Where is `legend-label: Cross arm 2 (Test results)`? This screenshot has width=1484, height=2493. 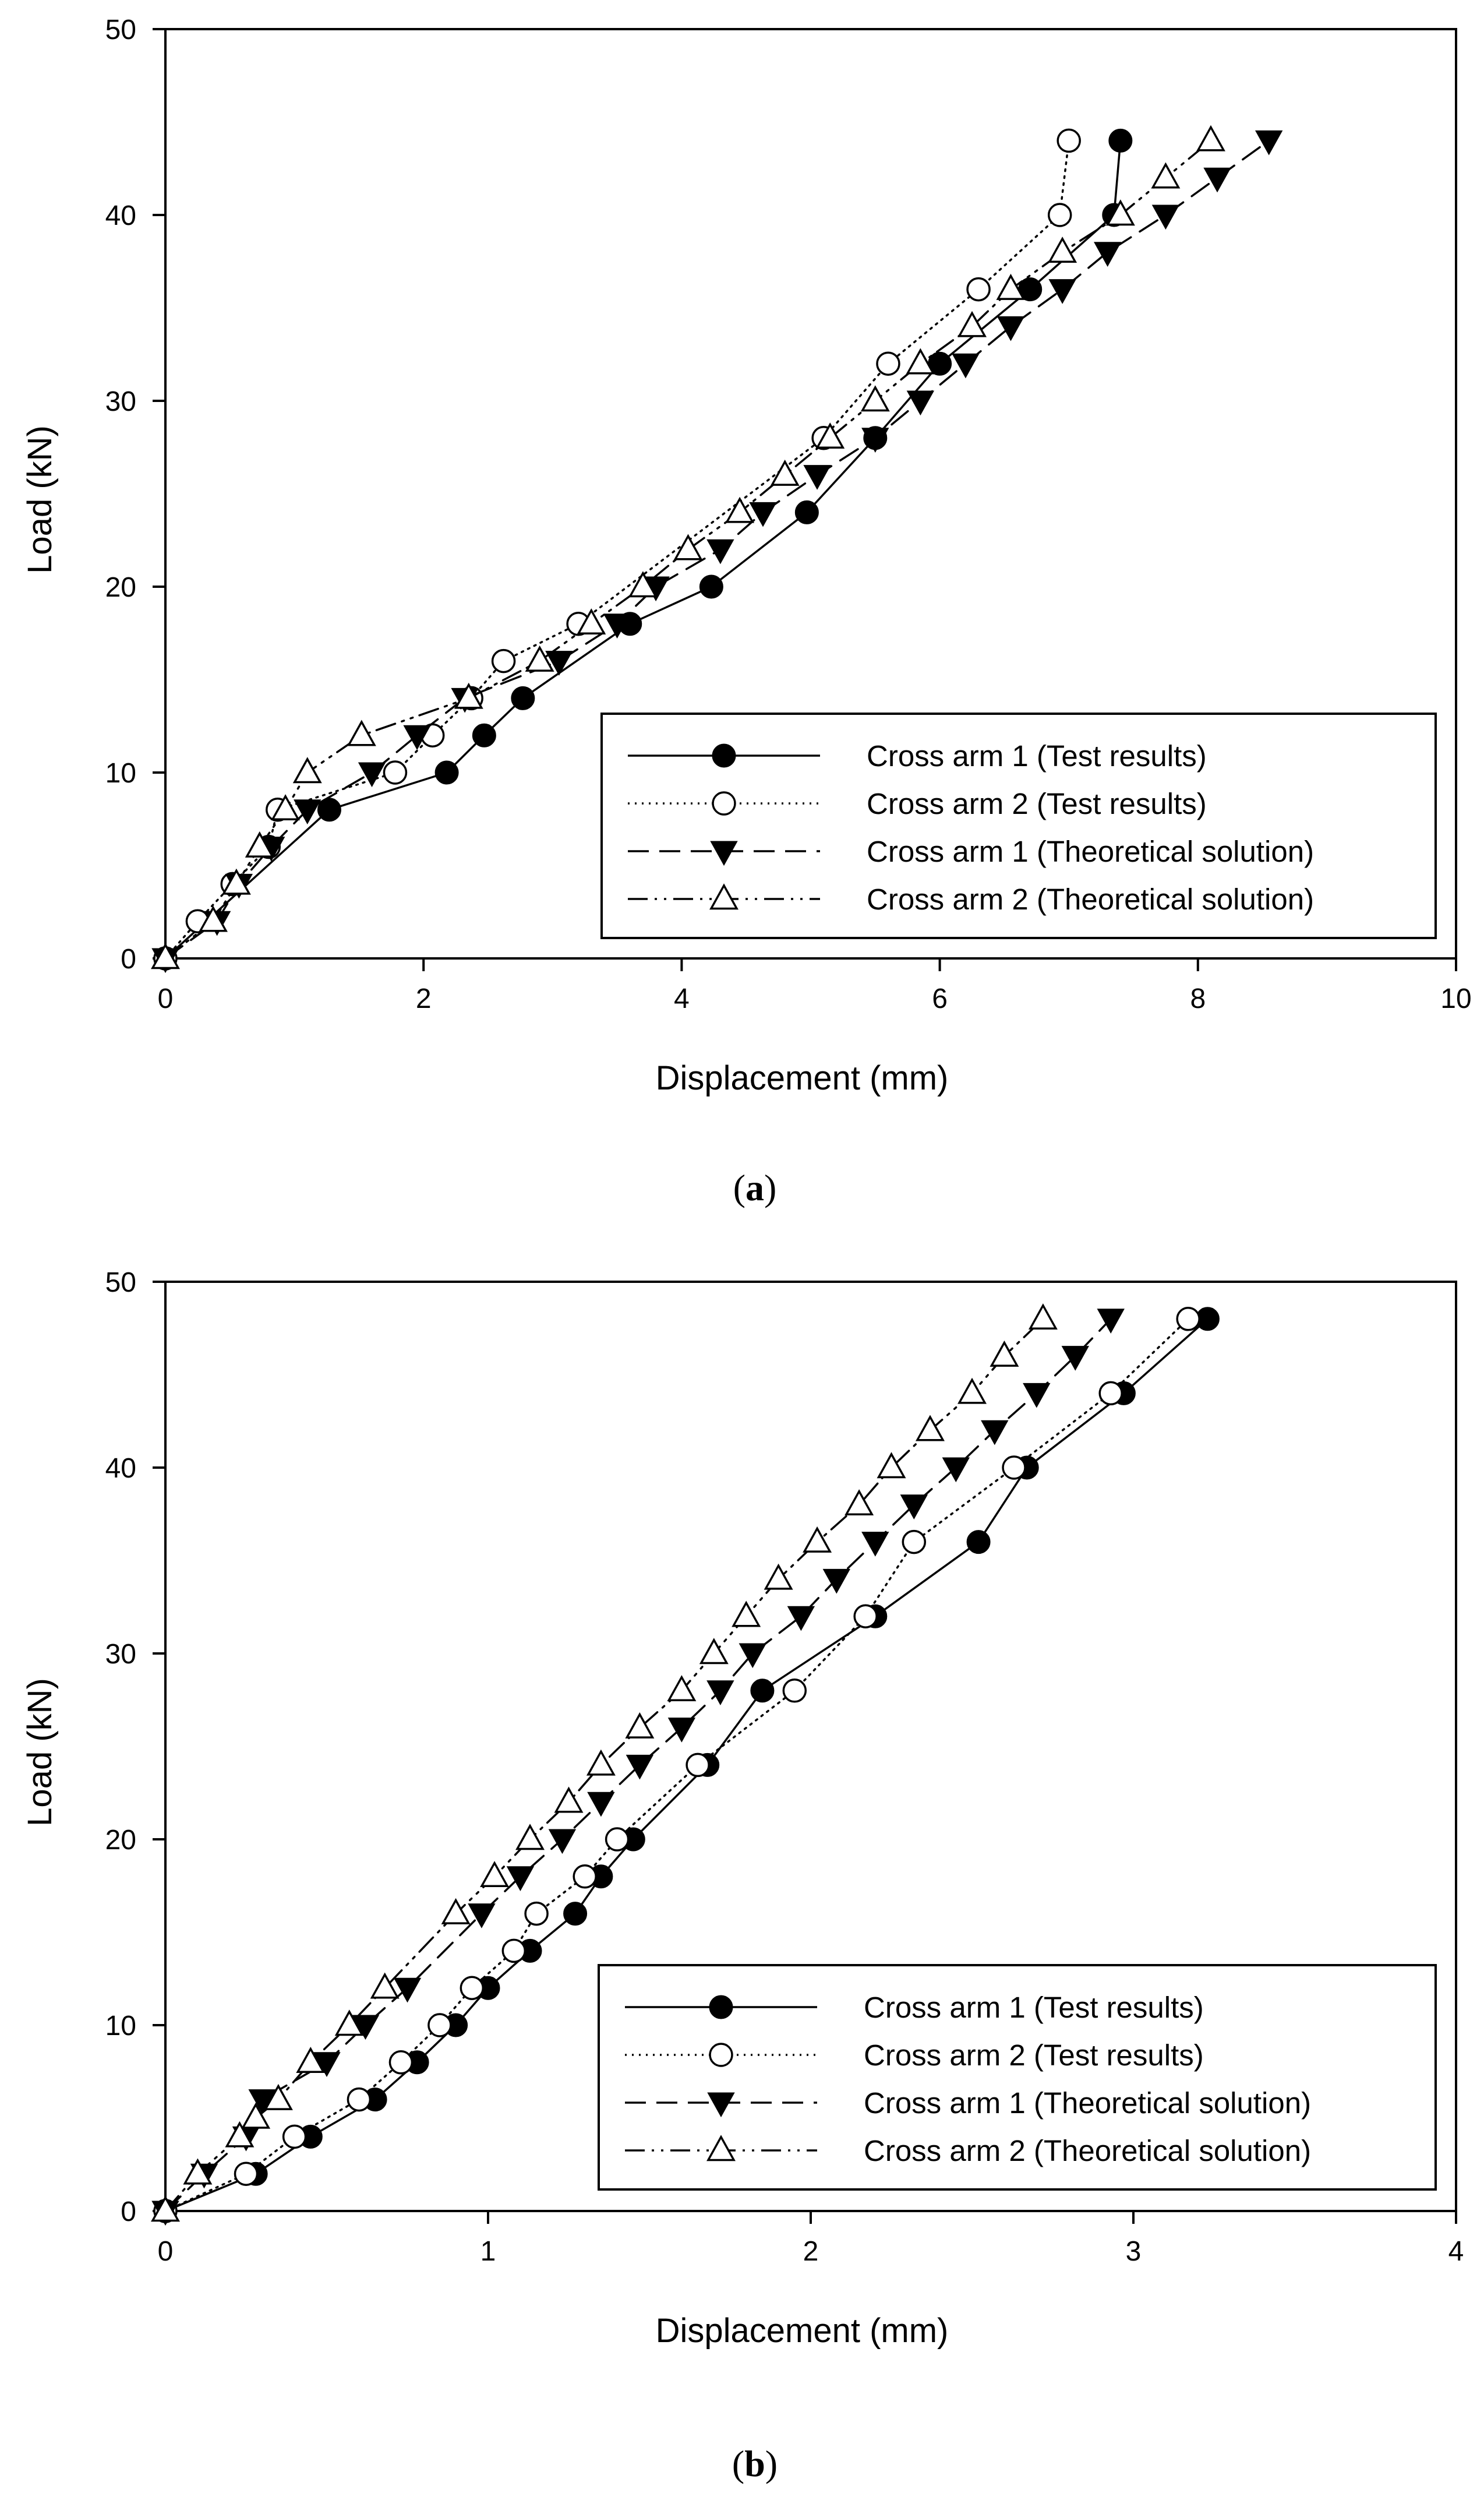 legend-label: Cross arm 2 (Test results) is located at coordinates (1034, 2055).